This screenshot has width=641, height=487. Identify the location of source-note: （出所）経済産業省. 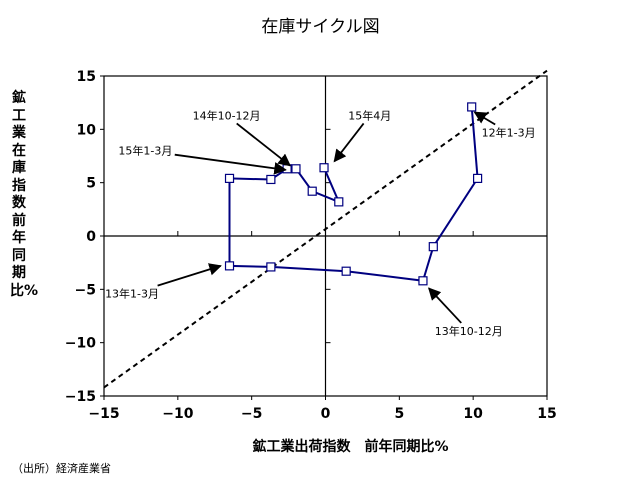
(61, 468).